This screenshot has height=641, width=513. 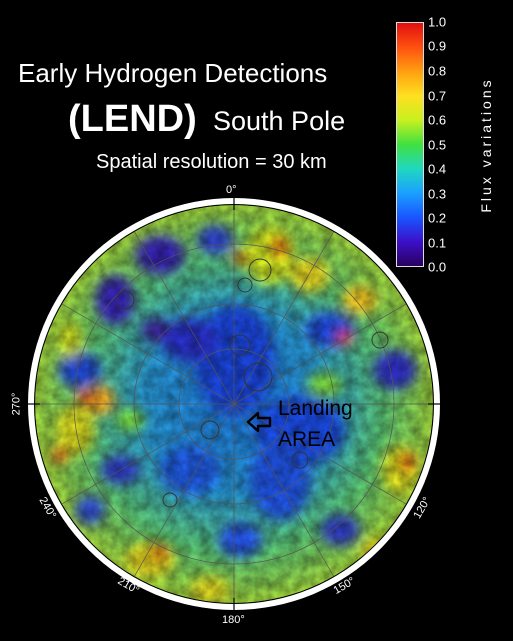 I want to click on colorbar-gradient, so click(x=410, y=144).